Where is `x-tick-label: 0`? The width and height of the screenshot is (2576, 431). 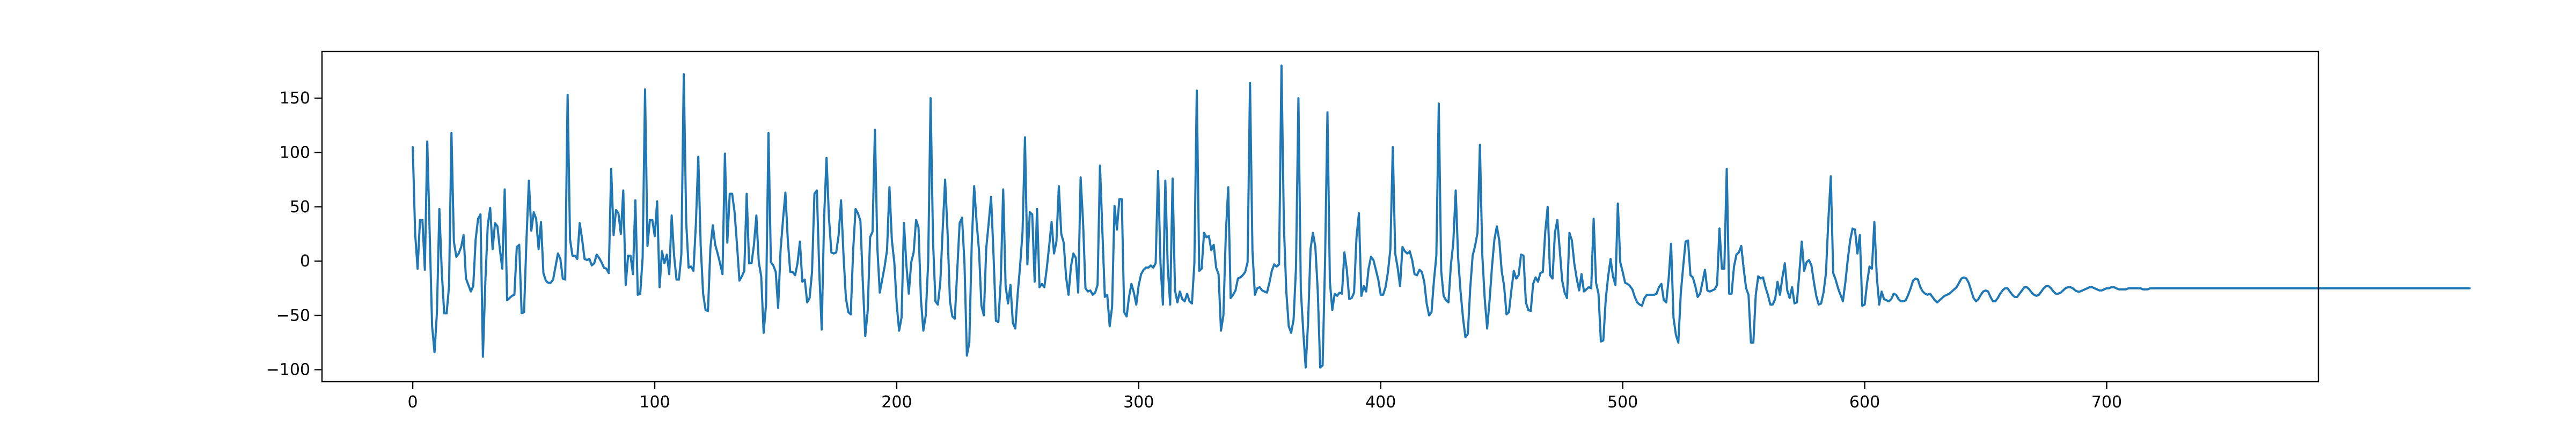 x-tick-label: 0 is located at coordinates (413, 402).